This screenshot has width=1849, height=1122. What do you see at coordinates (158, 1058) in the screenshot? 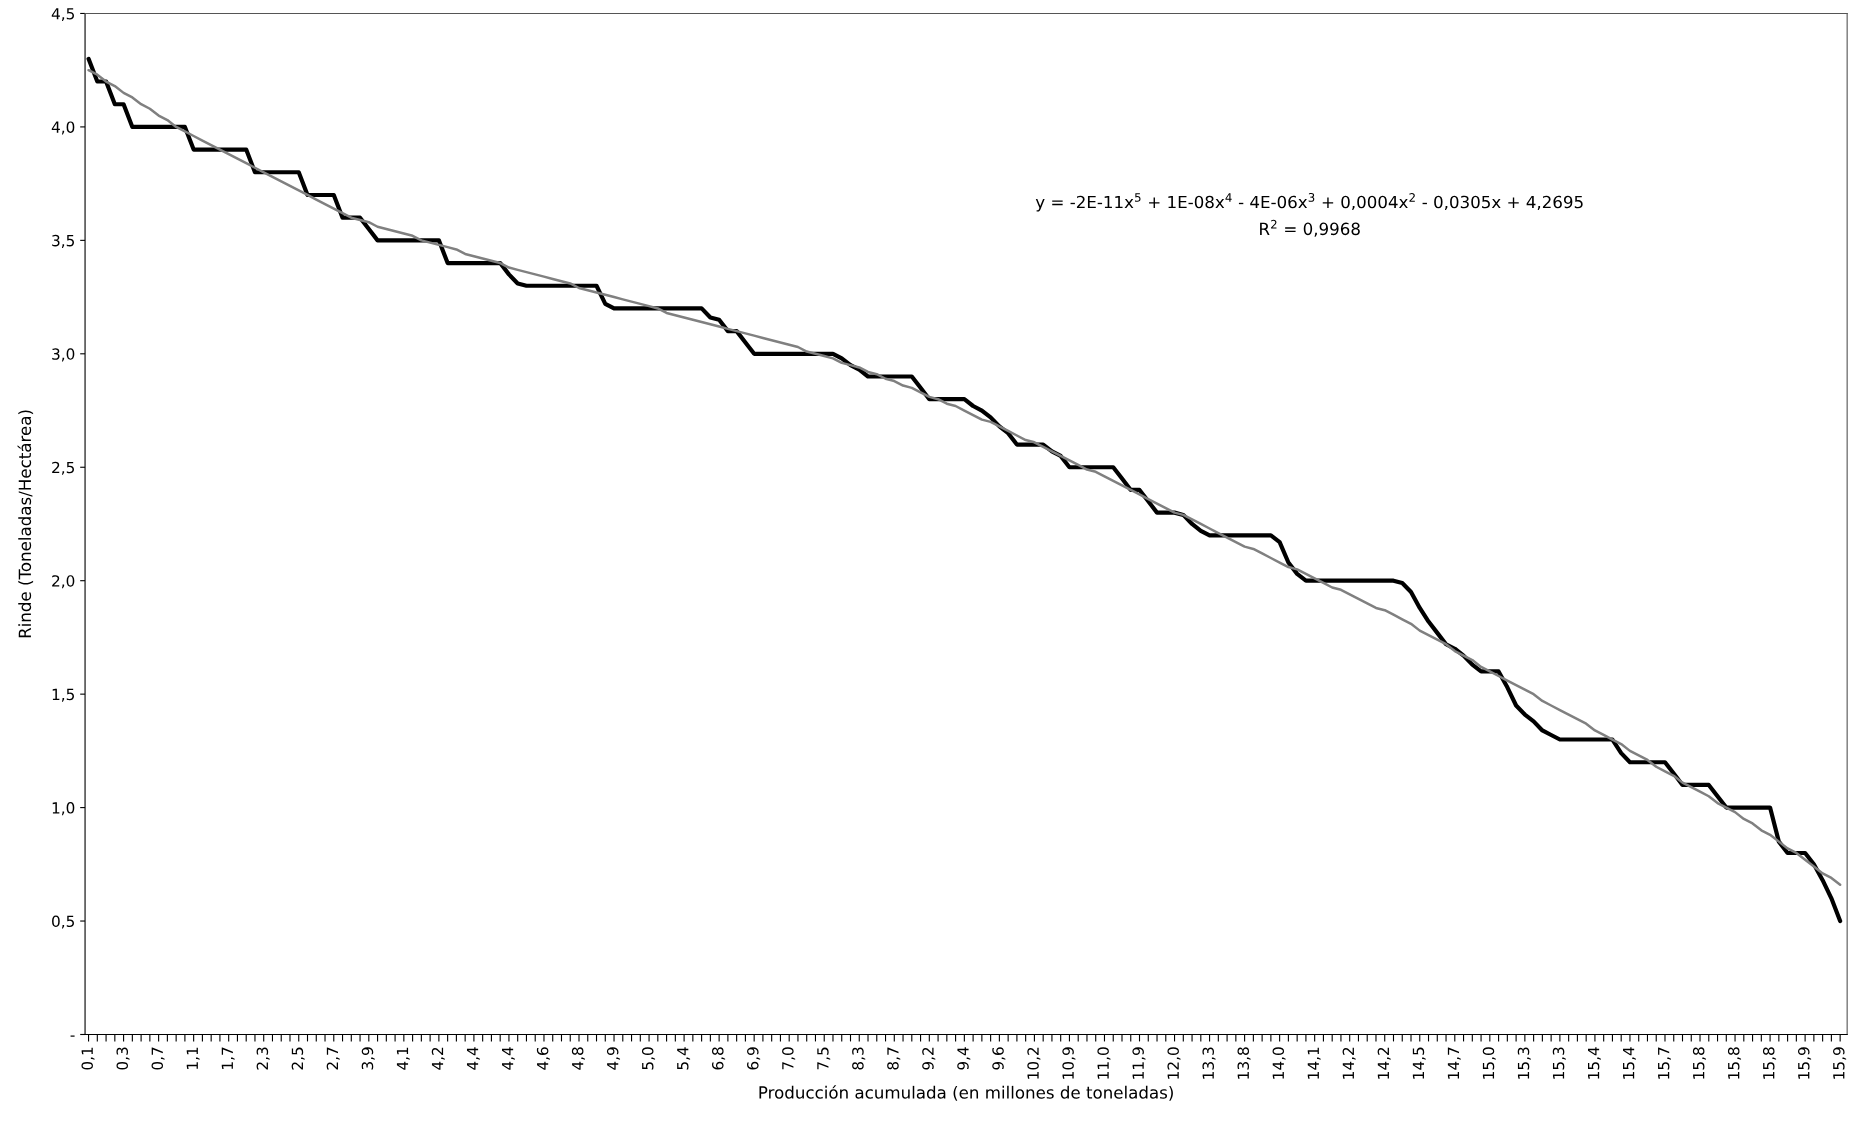
I see `x-tick-label: 0,7` at bounding box center [158, 1058].